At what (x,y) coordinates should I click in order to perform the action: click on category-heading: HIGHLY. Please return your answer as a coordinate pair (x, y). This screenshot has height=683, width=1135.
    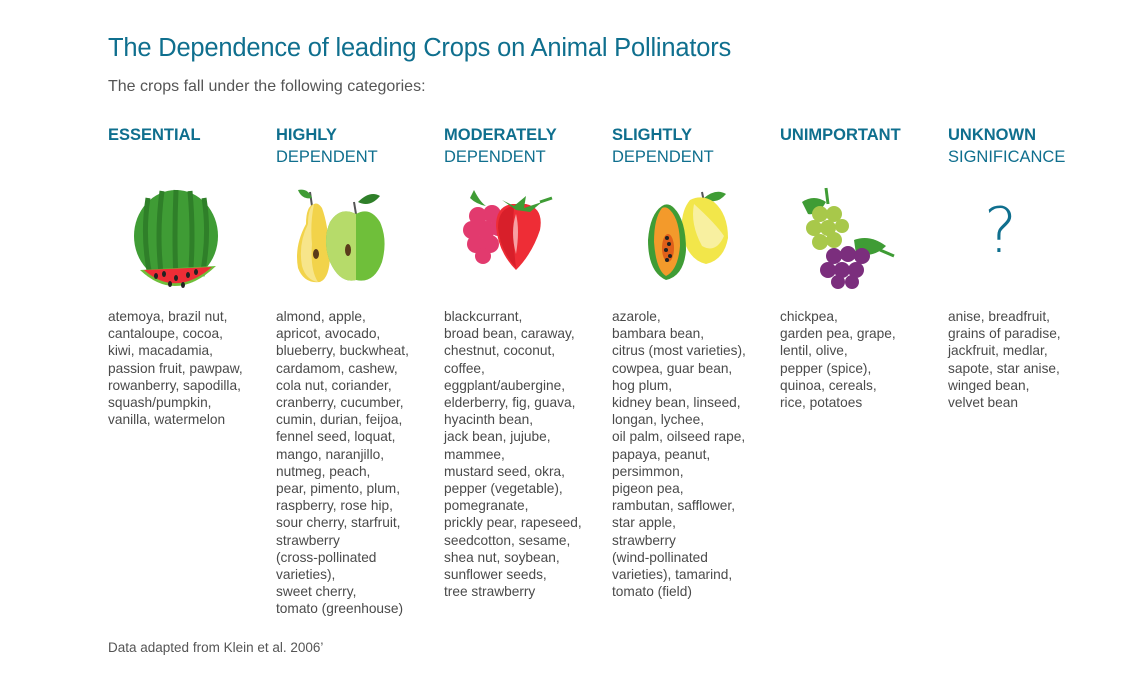
    Looking at the image, I should click on (306, 135).